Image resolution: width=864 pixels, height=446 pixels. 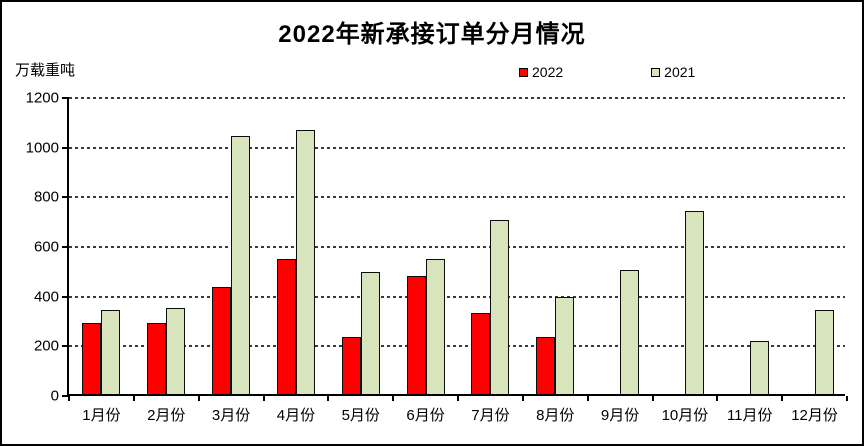 I want to click on x-tick-label-5月份: 5月份, so click(x=360, y=415).